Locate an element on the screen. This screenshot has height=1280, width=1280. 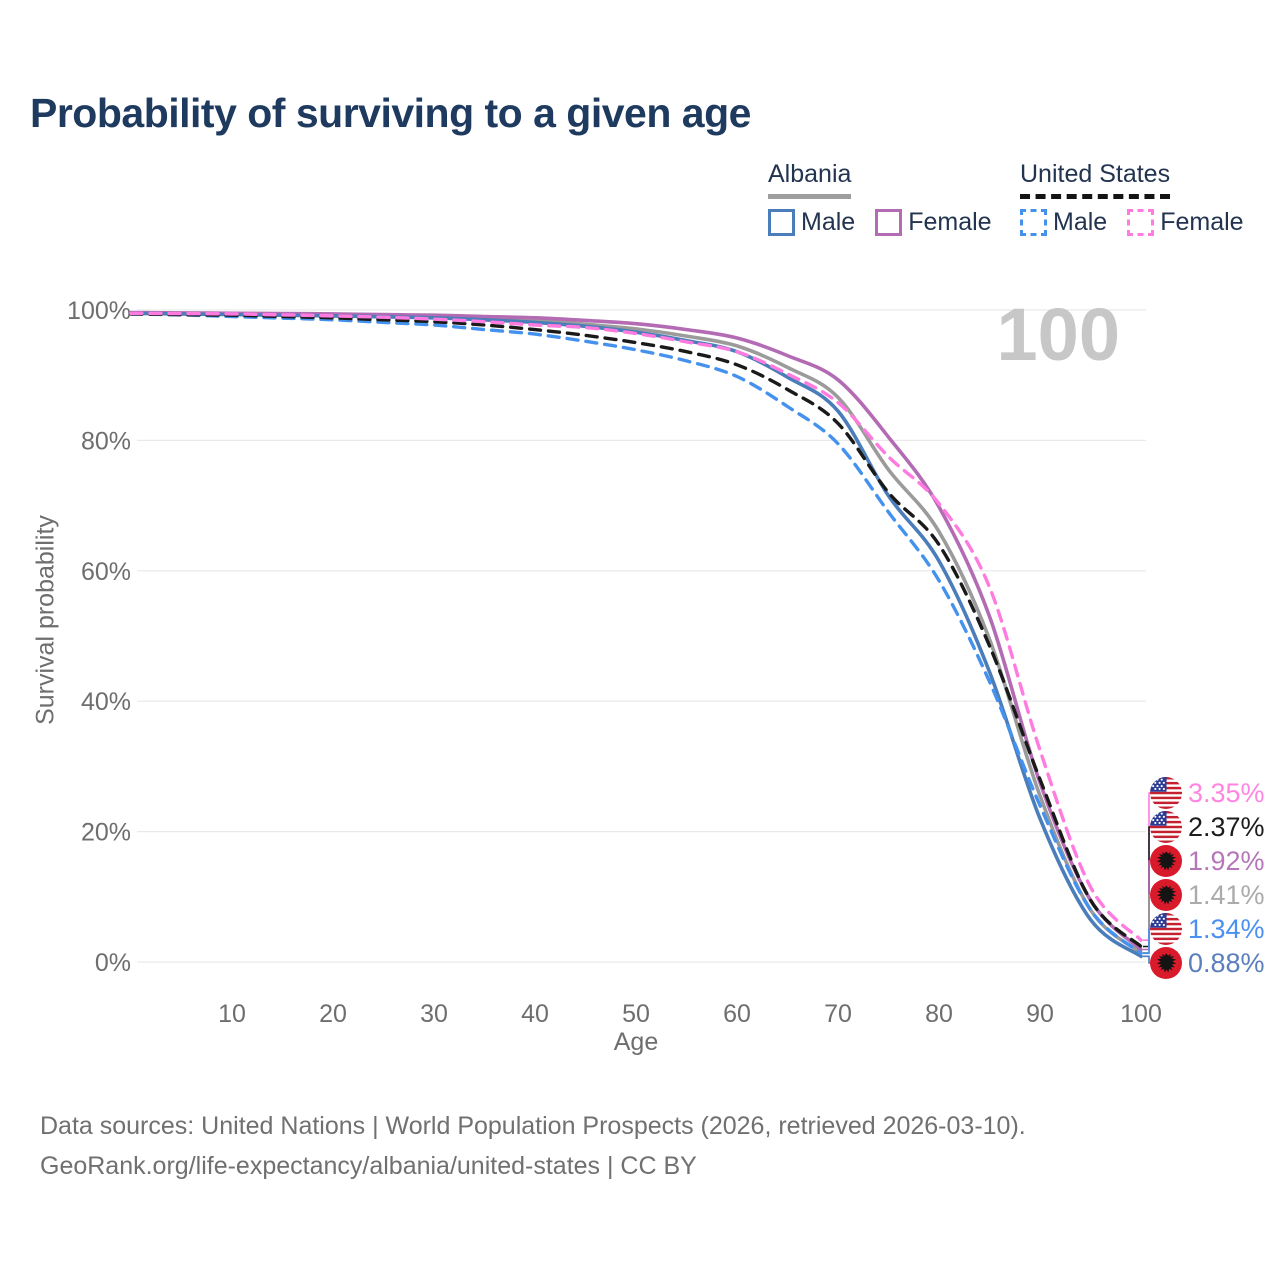
age-counter-watermark: 100 is located at coordinates (1058, 334).